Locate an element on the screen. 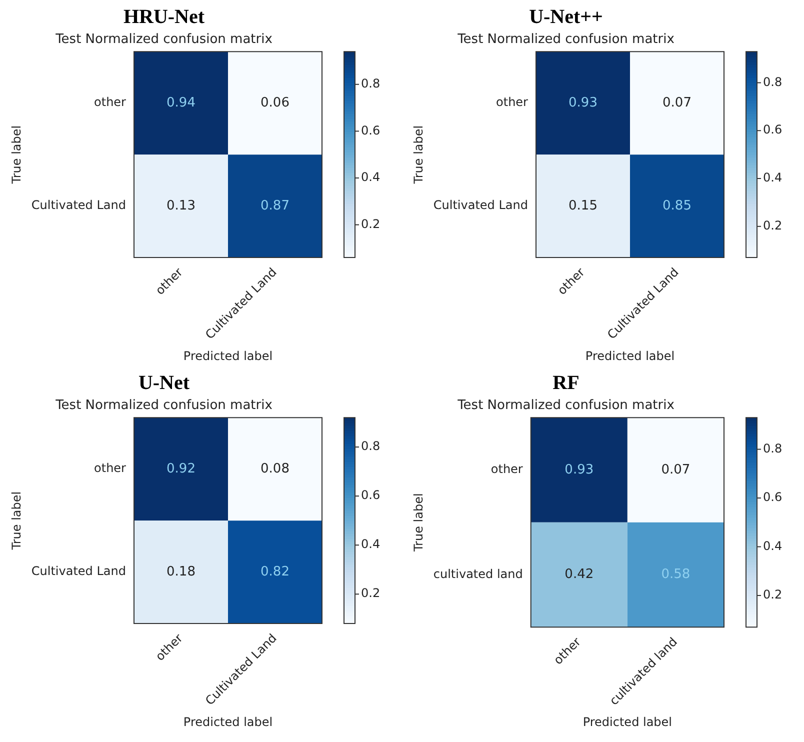 The height and width of the screenshot is (742, 804). data-label: 0.92 is located at coordinates (181, 468).